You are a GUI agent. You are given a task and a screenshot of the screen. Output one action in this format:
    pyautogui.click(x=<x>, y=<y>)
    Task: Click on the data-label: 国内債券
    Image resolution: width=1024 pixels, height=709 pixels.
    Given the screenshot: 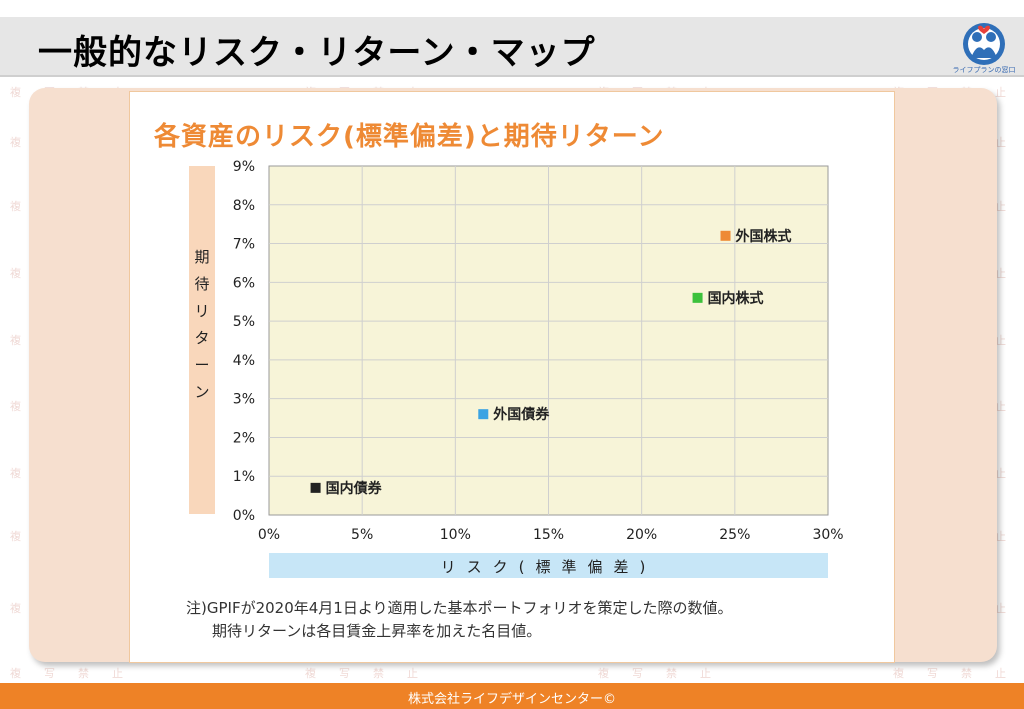 What is the action you would take?
    pyautogui.click(x=354, y=488)
    